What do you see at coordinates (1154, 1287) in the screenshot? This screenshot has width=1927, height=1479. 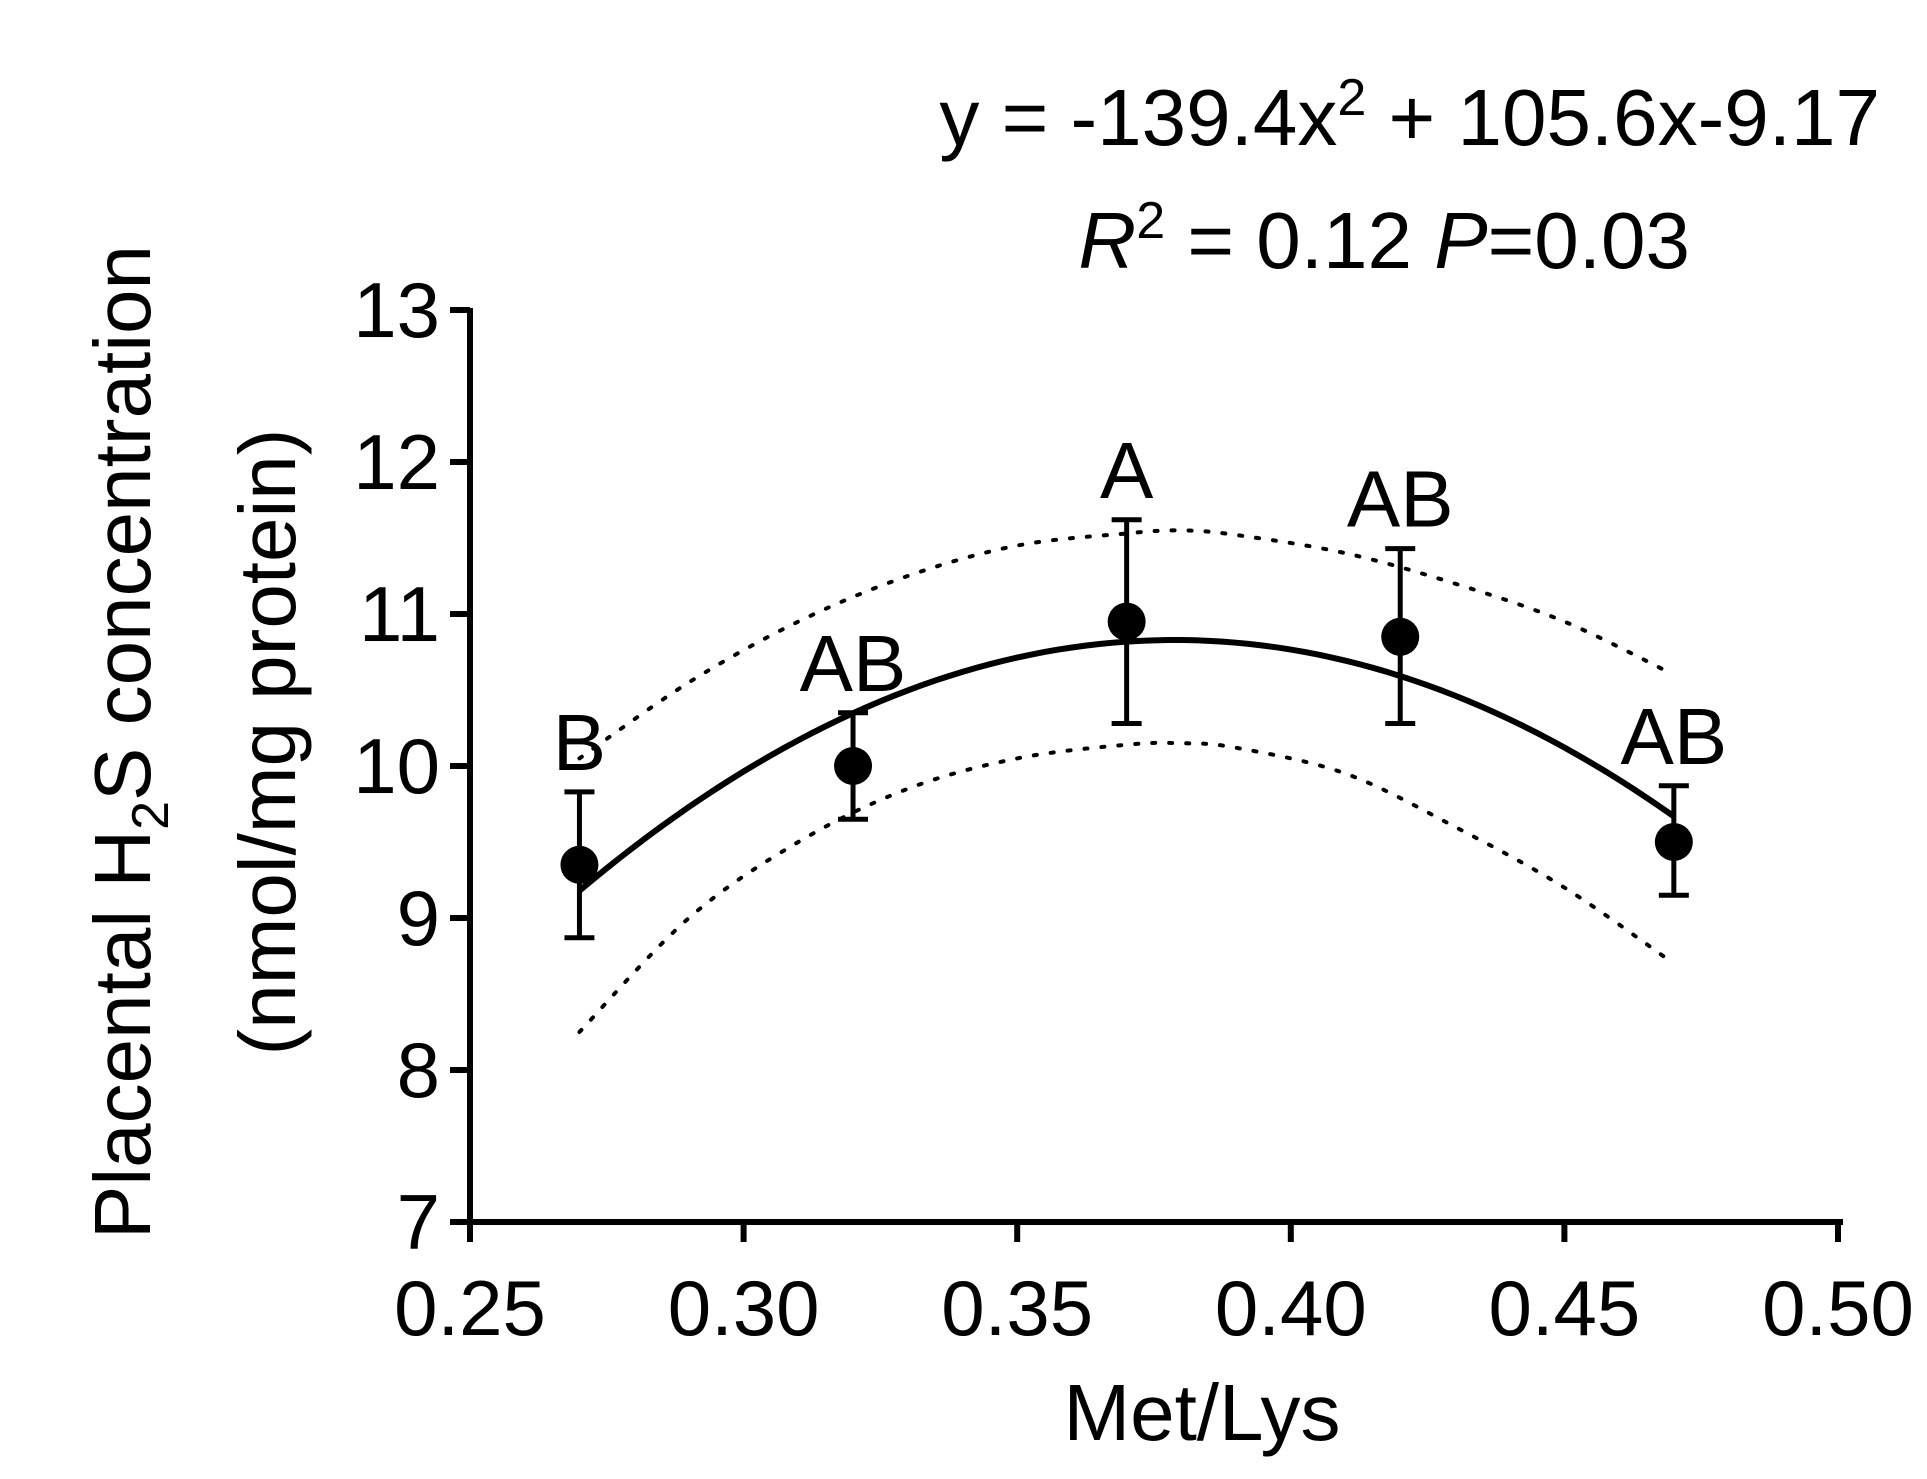 I see `x-axis-ticks: 0.25 0.30 0.35 0.40 0.45 0.50` at bounding box center [1154, 1287].